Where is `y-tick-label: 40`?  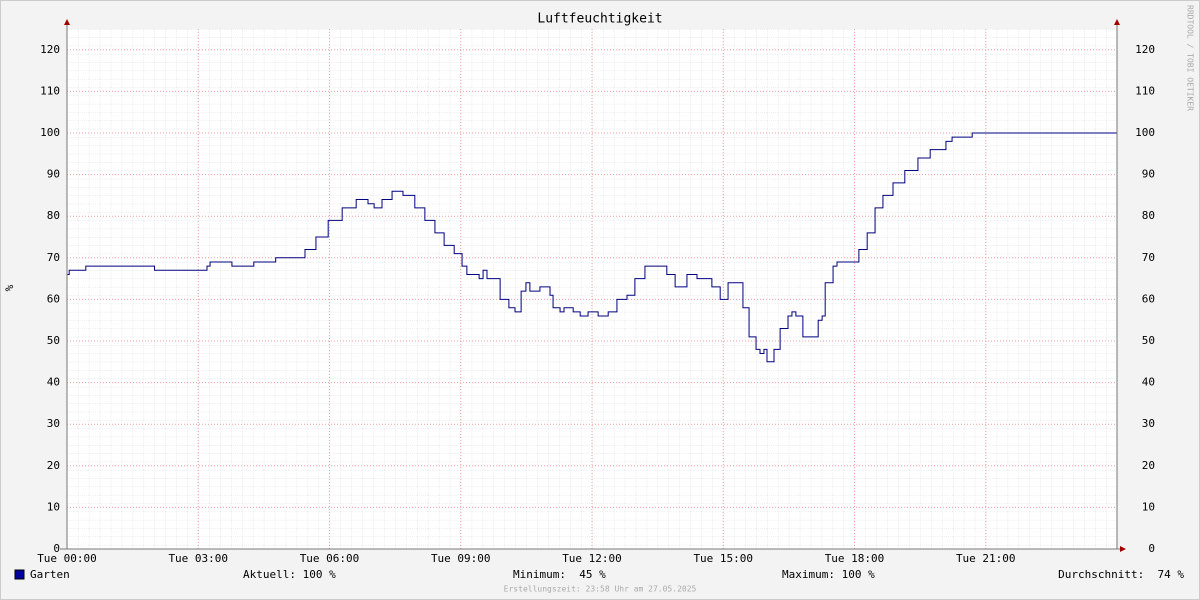
y-tick-label: 40 is located at coordinates (53, 382).